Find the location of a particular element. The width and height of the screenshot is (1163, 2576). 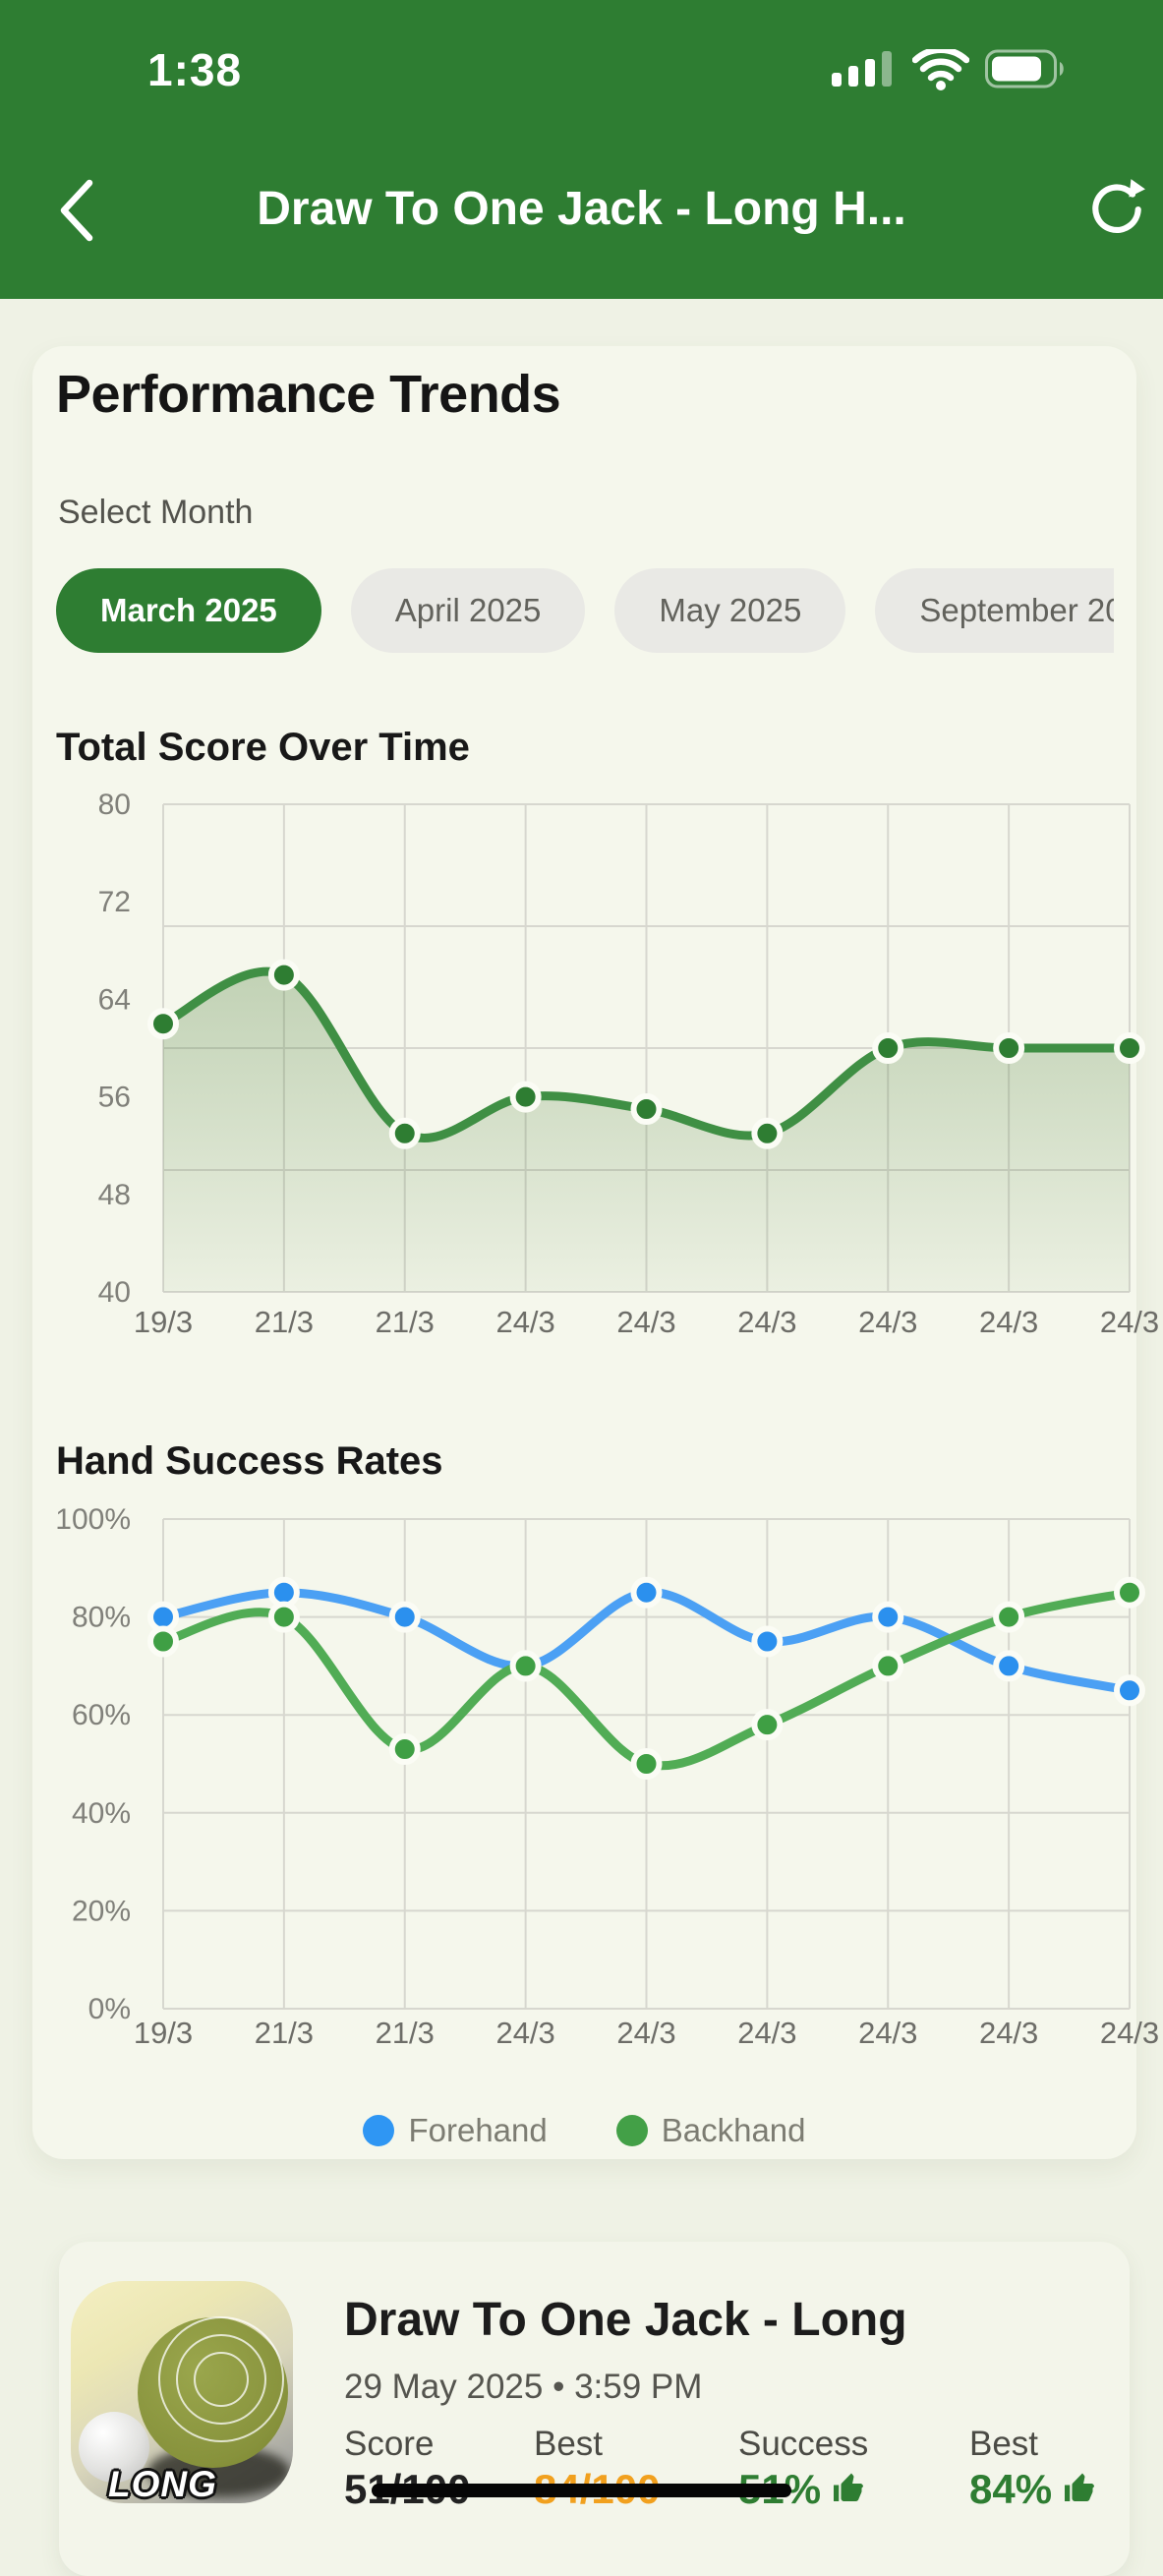

cellular-signal-icon is located at coordinates (862, 69).